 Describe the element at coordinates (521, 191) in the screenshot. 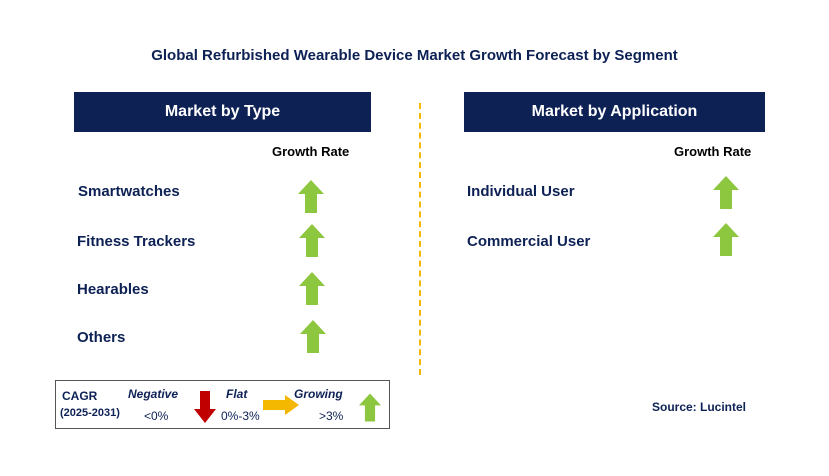

I see `segment-label-individual-user: Individual User` at that location.